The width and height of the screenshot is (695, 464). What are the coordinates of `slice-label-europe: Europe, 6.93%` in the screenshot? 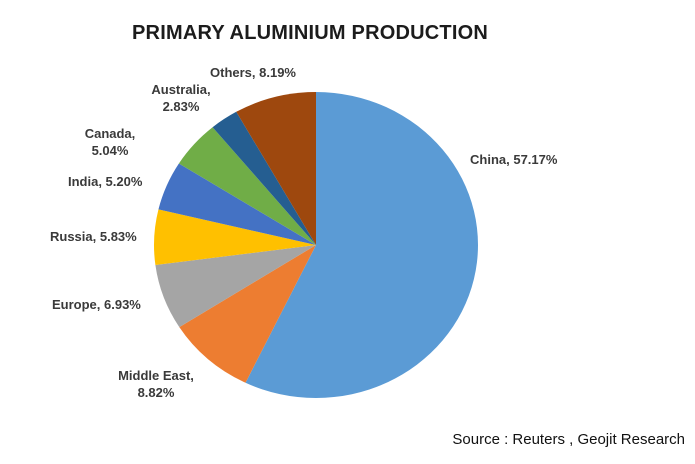 It's located at (96, 304).